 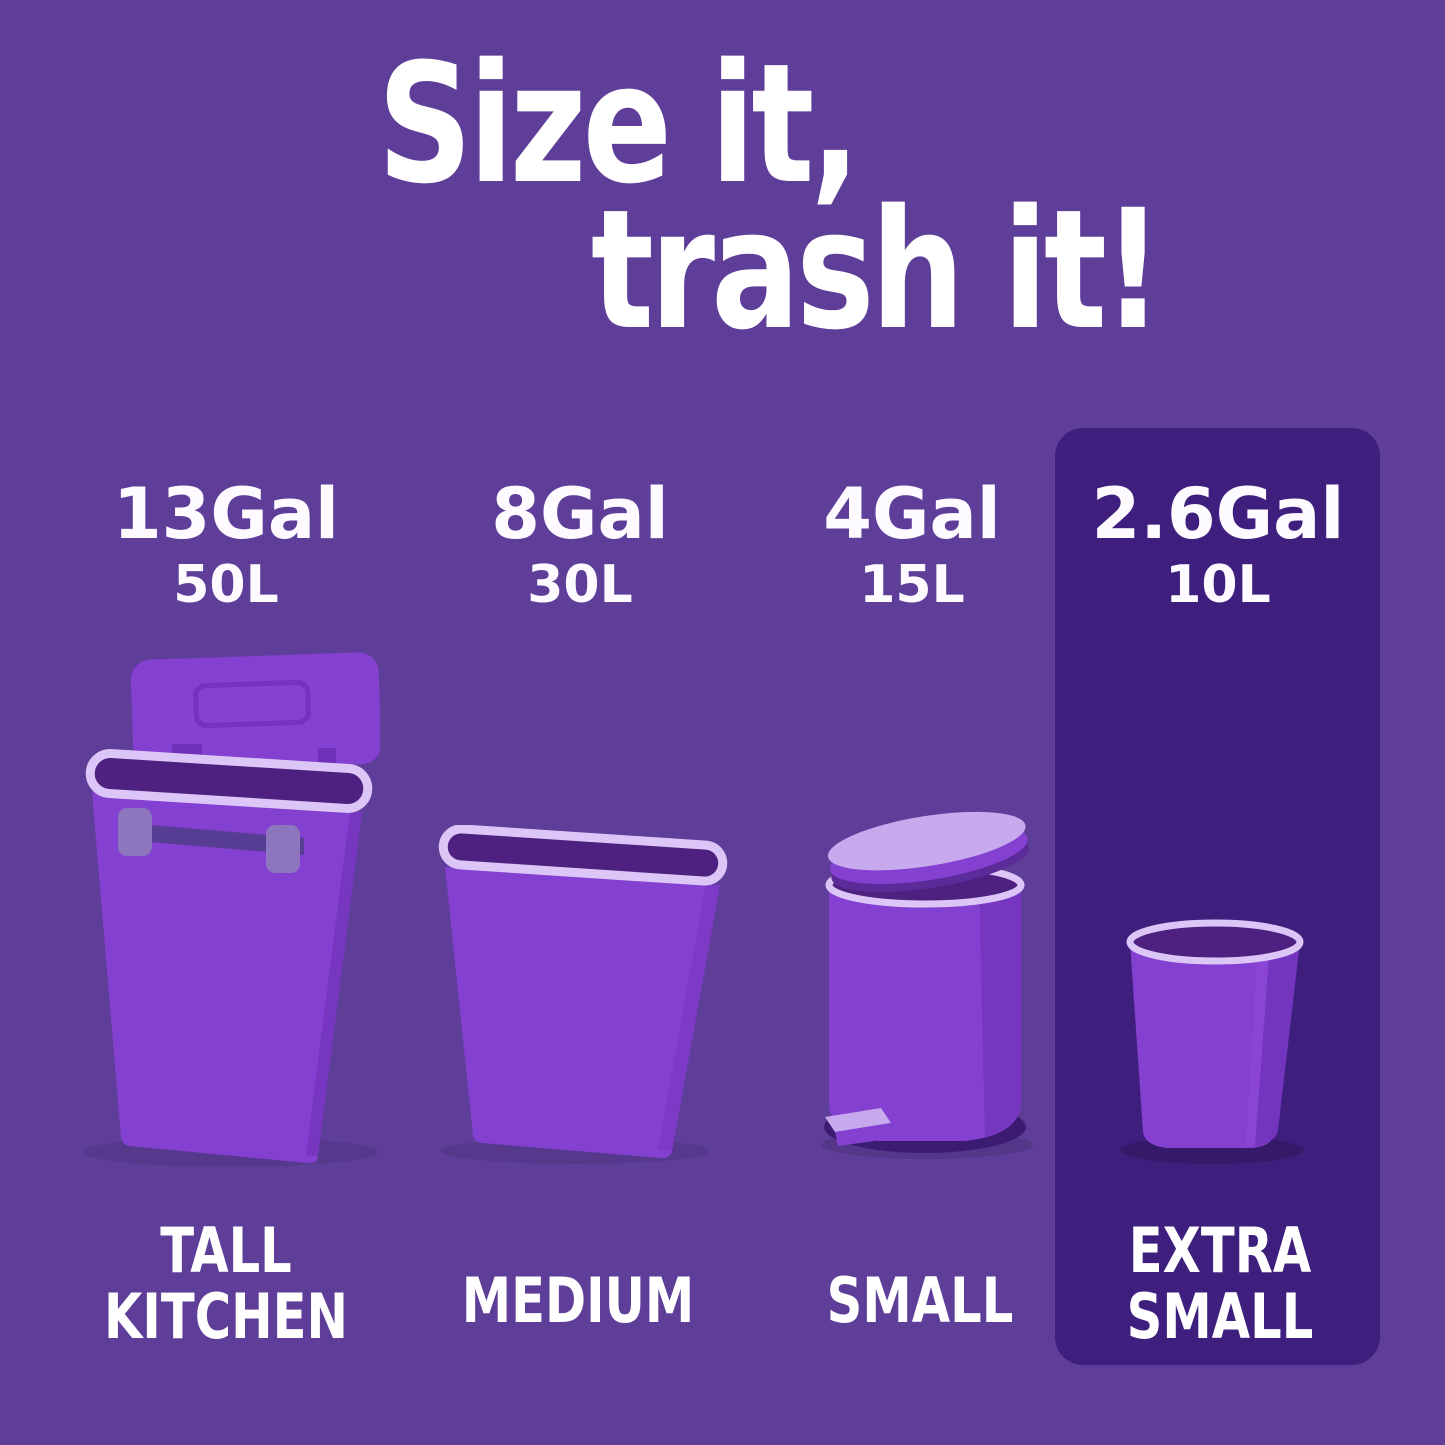 What do you see at coordinates (858, 1127) in the screenshot?
I see `foot-pedal` at bounding box center [858, 1127].